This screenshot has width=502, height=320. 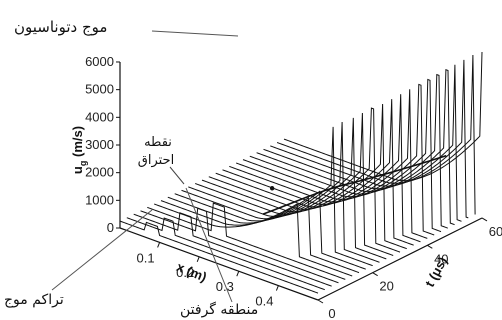 I want to click on ignition-ridge, so click(x=354, y=184).